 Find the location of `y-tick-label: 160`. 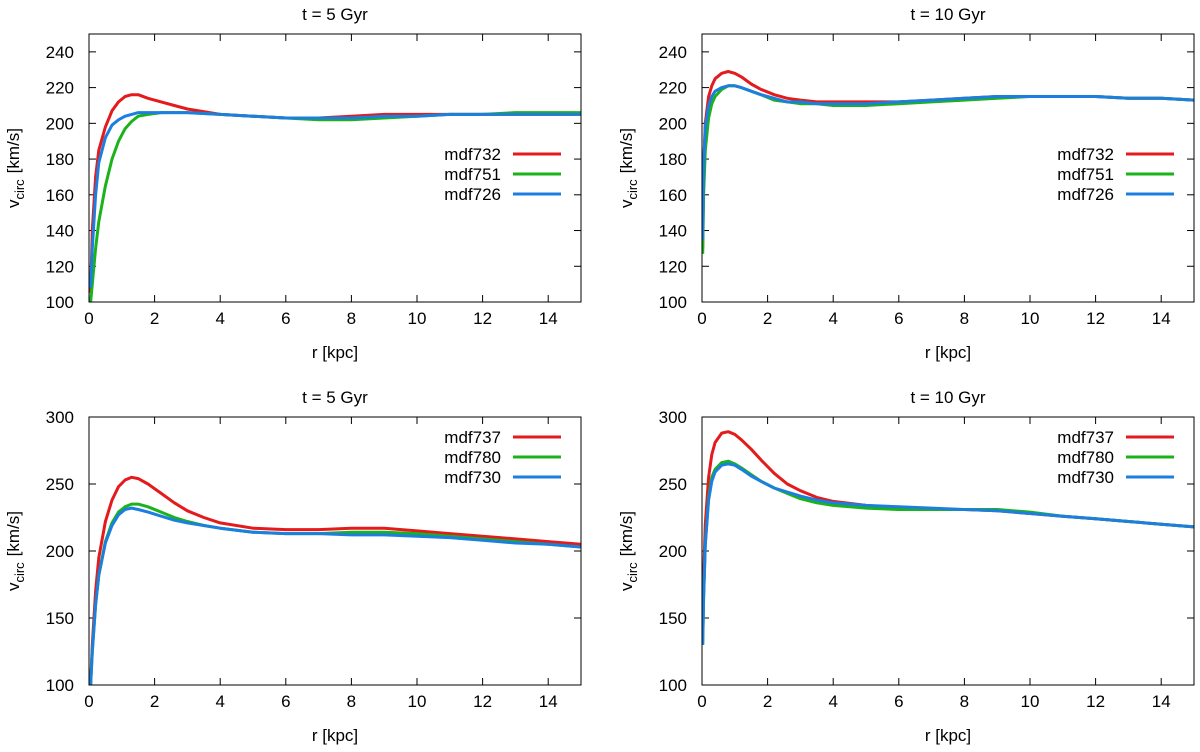

y-tick-label: 160 is located at coordinates (673, 195).